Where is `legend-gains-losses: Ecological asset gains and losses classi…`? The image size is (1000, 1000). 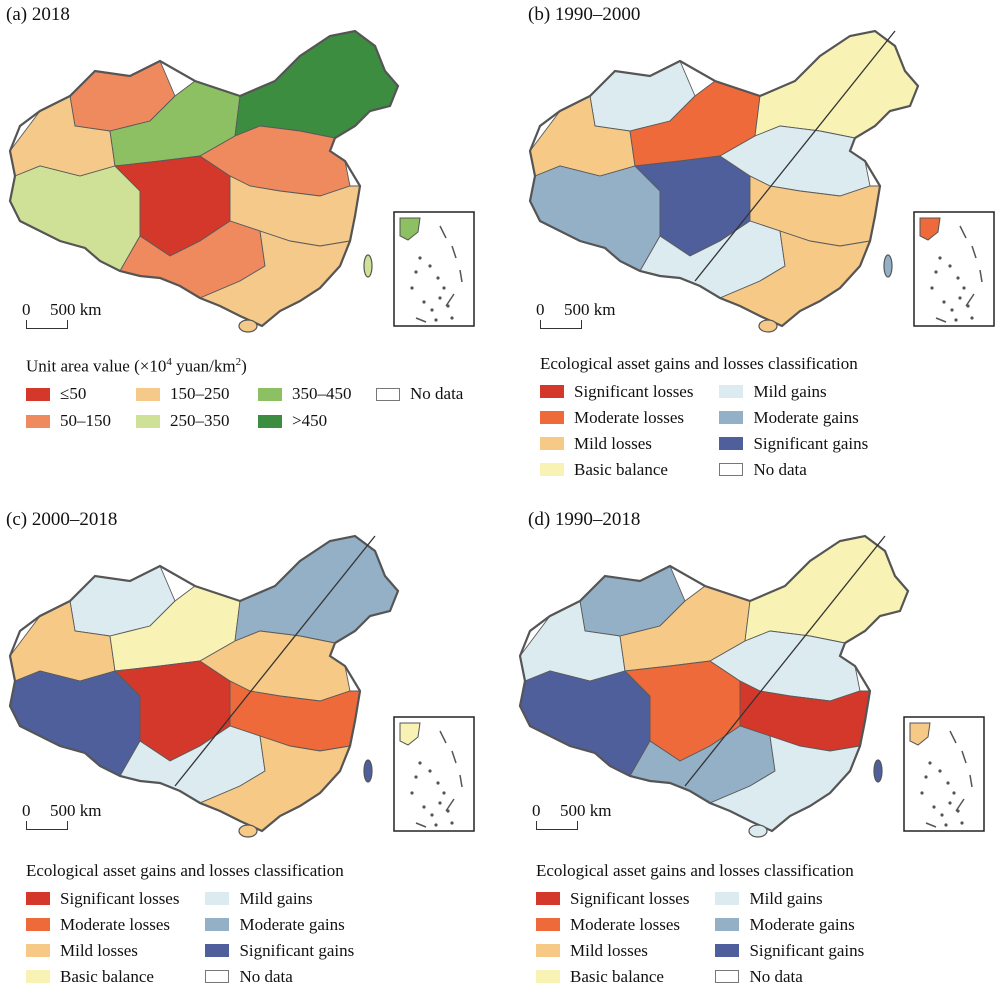 legend-gains-losses: Ecological asset gains and losses classi… is located at coordinates (190, 924).